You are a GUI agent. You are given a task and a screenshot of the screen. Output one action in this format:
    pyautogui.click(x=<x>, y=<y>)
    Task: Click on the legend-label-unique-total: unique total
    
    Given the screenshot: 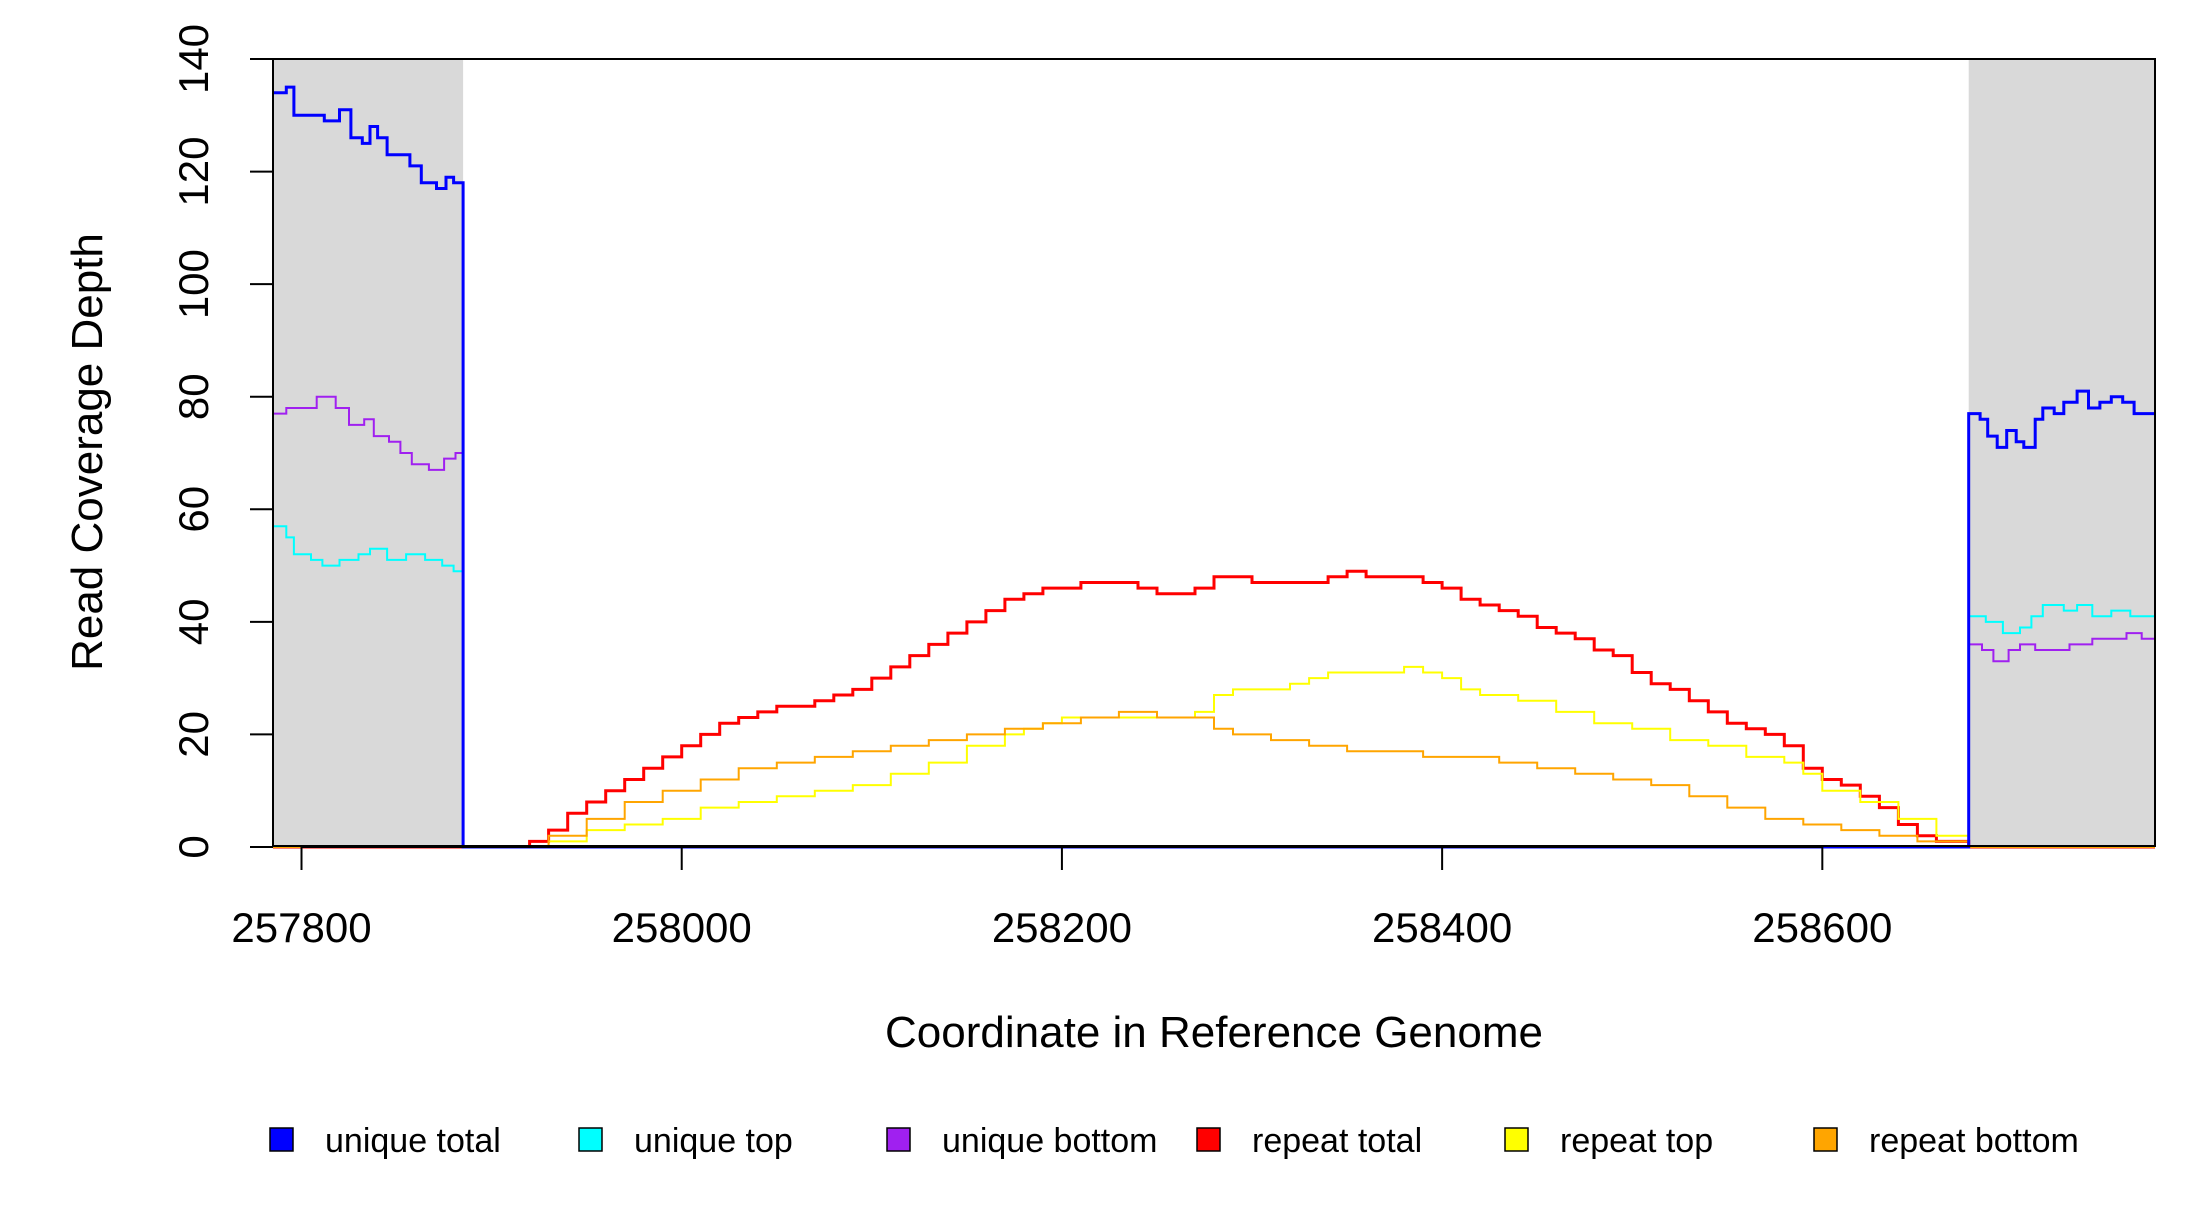 What is the action you would take?
    pyautogui.click(x=413, y=1141)
    